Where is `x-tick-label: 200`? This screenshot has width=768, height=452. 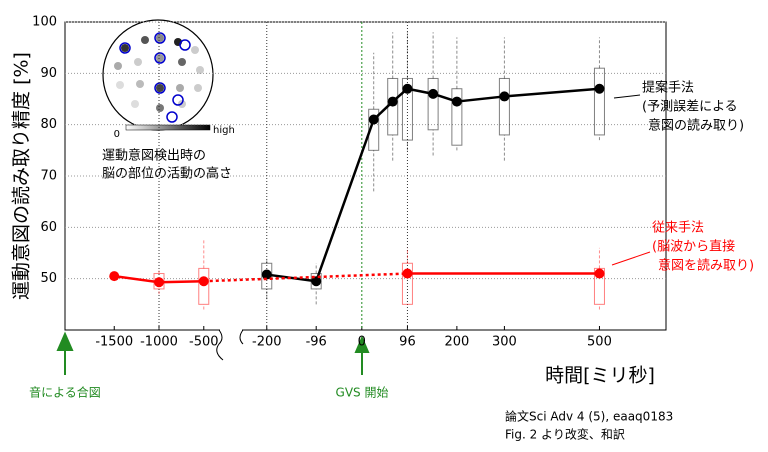
x-tick-label: 200 is located at coordinates (456, 342).